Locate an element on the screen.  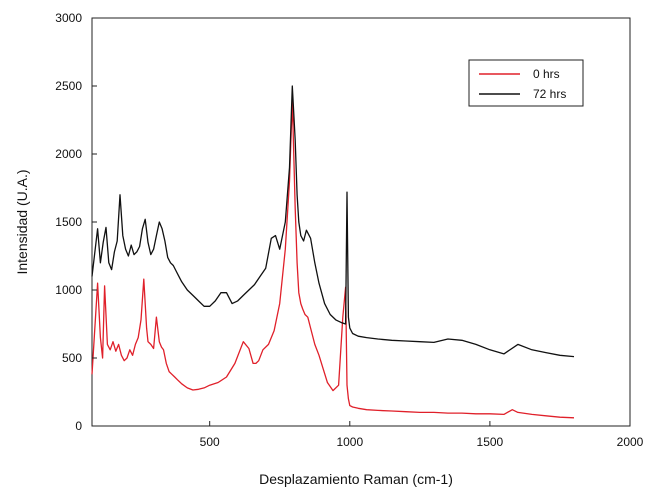
x-tick-label: 500 is located at coordinates (210, 442).